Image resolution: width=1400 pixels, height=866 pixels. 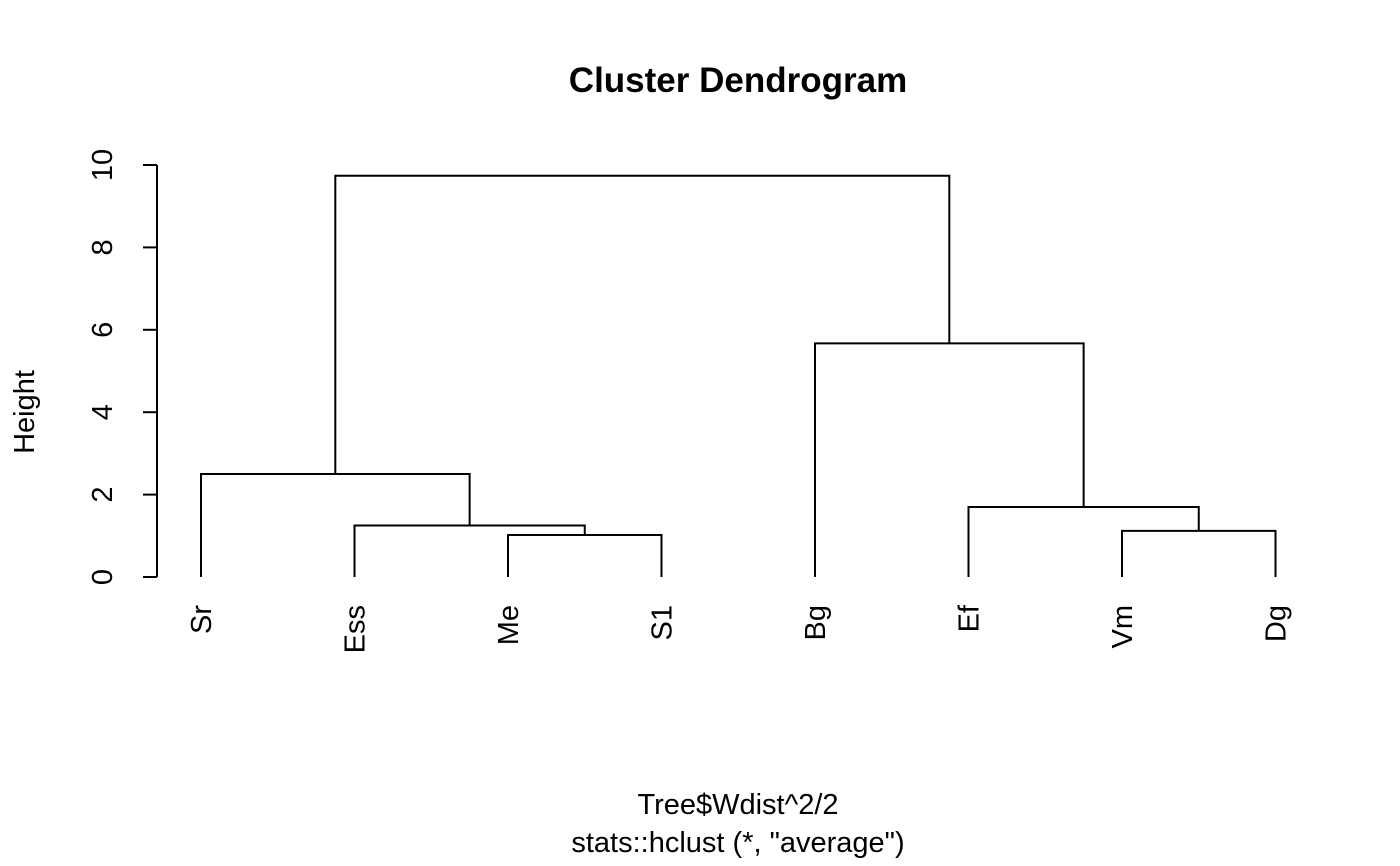 I want to click on leaf-label: Sr, so click(x=202, y=619).